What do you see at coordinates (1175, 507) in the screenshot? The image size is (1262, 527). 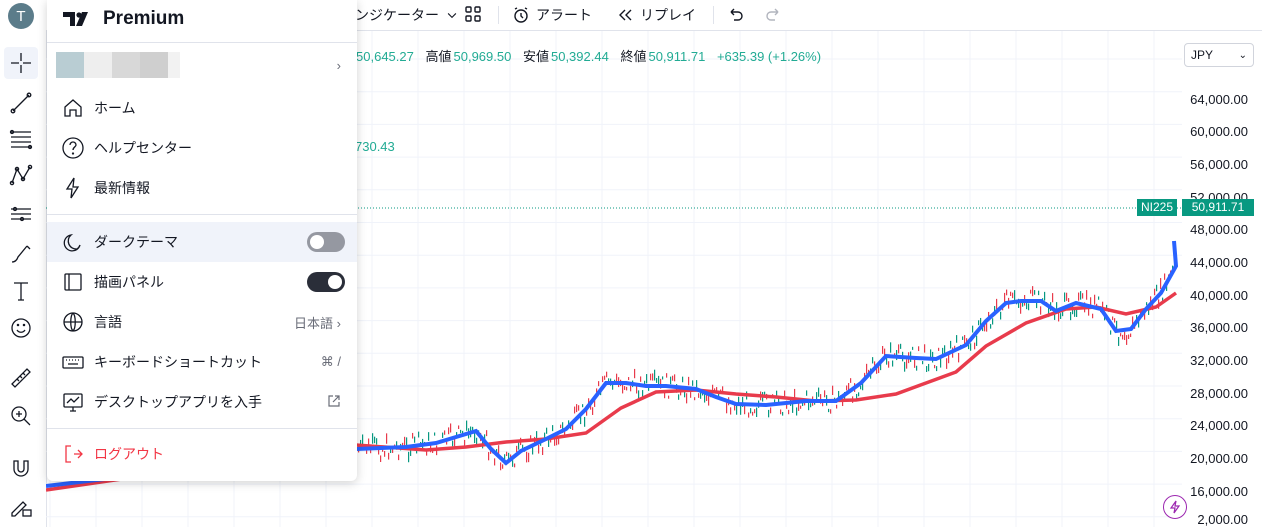 I see `bolt-icon` at bounding box center [1175, 507].